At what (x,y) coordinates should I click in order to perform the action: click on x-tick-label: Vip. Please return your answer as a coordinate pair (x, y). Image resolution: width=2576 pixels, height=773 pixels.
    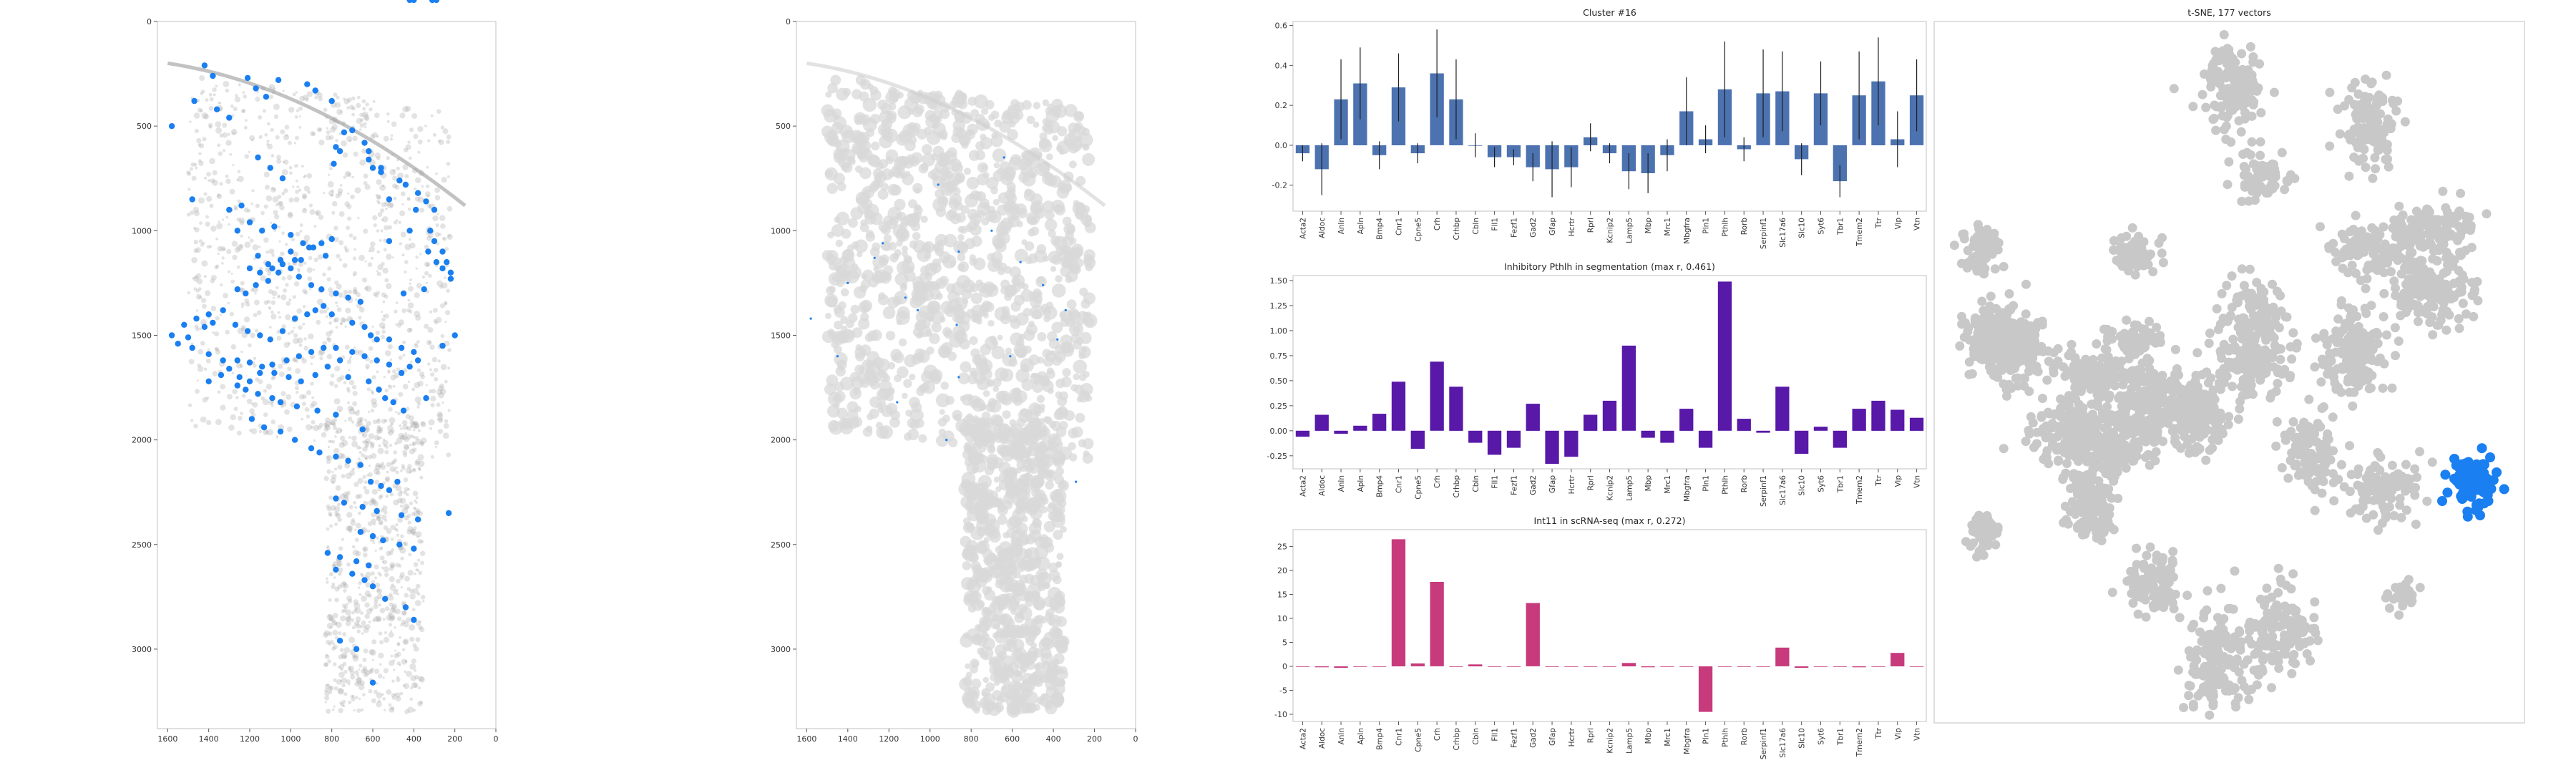
    Looking at the image, I should click on (1898, 734).